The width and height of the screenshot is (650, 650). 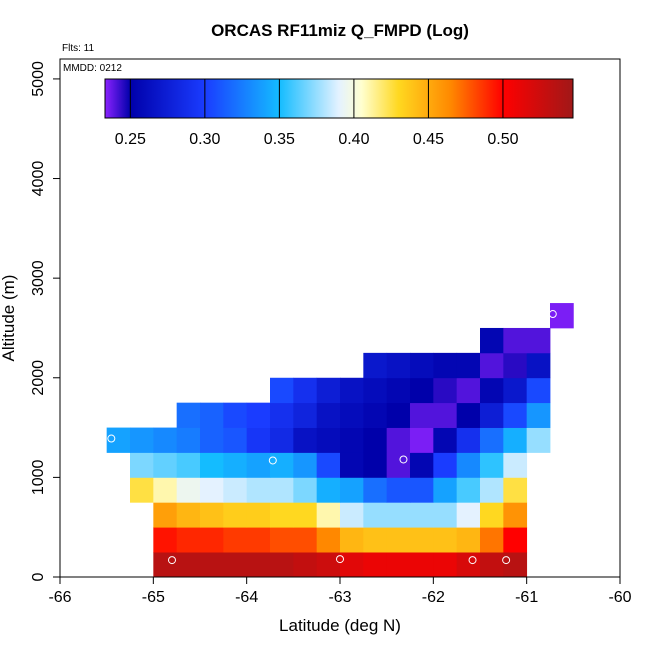 What do you see at coordinates (340, 30) in the screenshot?
I see `chart-title: ORCAS RF11miz Q_FMPD (Log)` at bounding box center [340, 30].